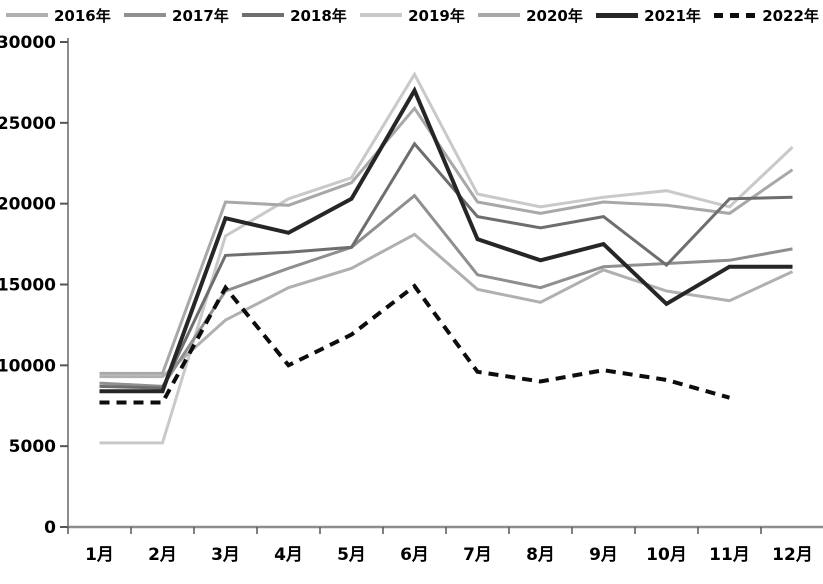 This screenshot has height=584, width=823. What do you see at coordinates (540, 555) in the screenshot?
I see `x-axis-tick-label: 8月` at bounding box center [540, 555].